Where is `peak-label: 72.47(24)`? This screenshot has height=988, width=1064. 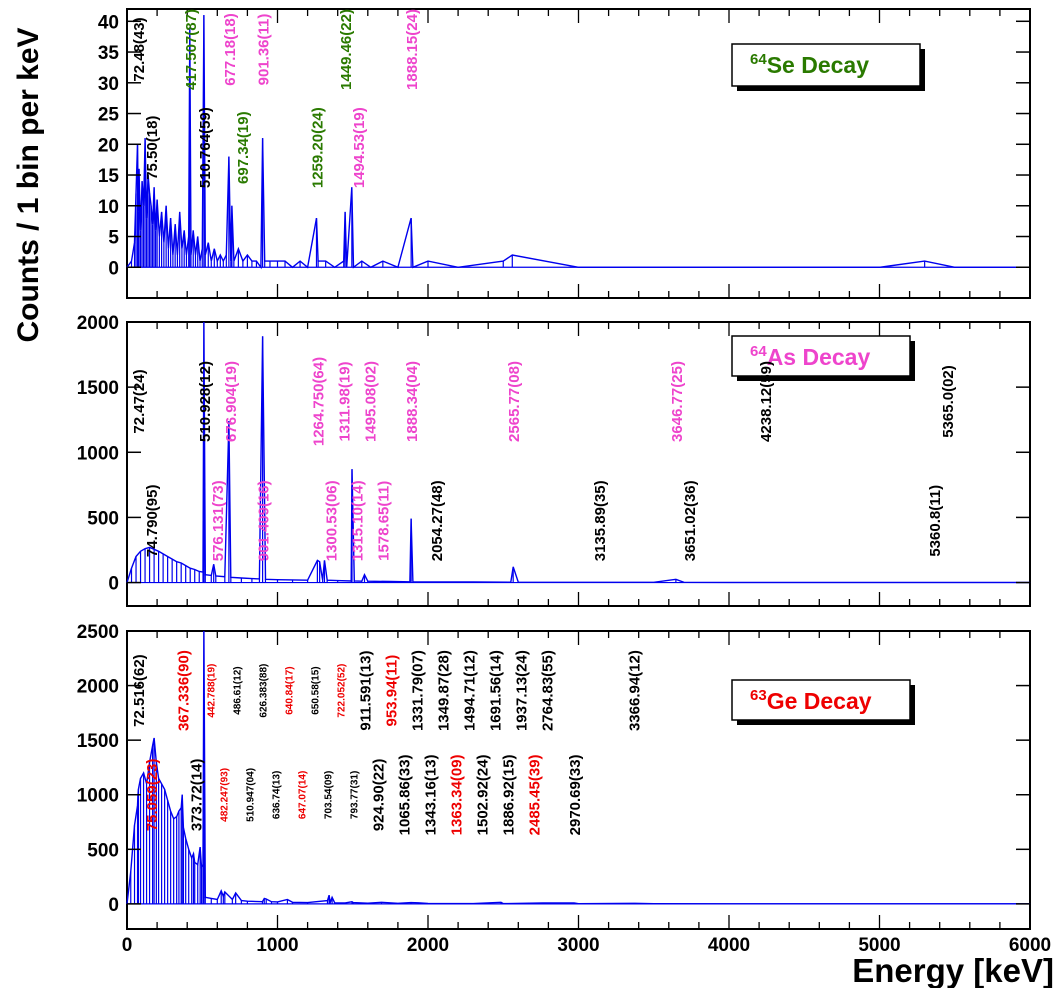 peak-label: 72.47(24) is located at coordinates (139, 401).